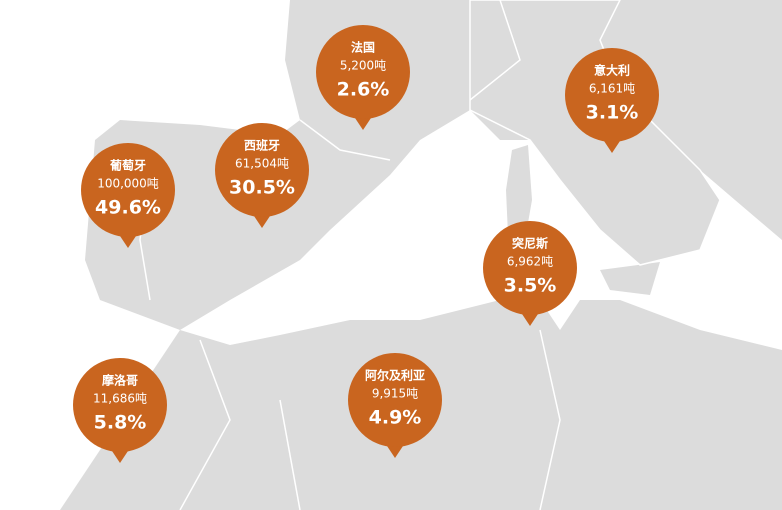 This screenshot has height=510, width=782. I want to click on pin: 西班牙 61,504吨 30.5%, so click(262, 175).